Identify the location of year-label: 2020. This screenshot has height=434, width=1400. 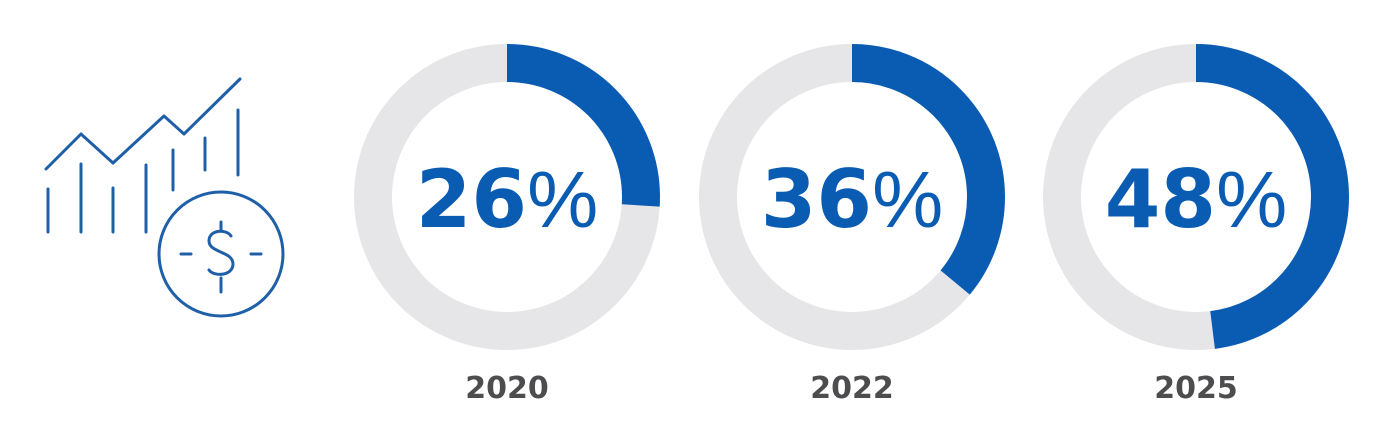
(507, 388).